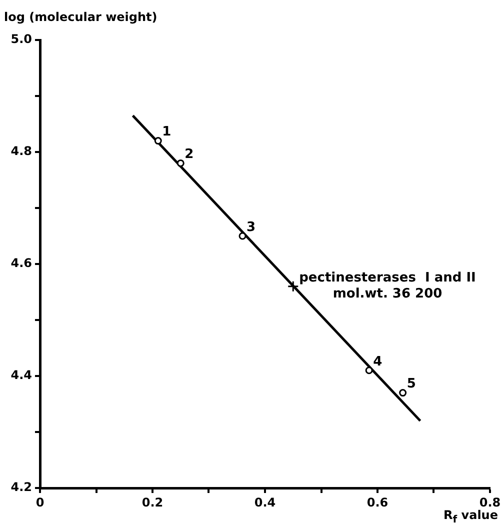 This screenshot has width=504, height=529. I want to click on y-tick-label: 5.0, so click(21, 39).